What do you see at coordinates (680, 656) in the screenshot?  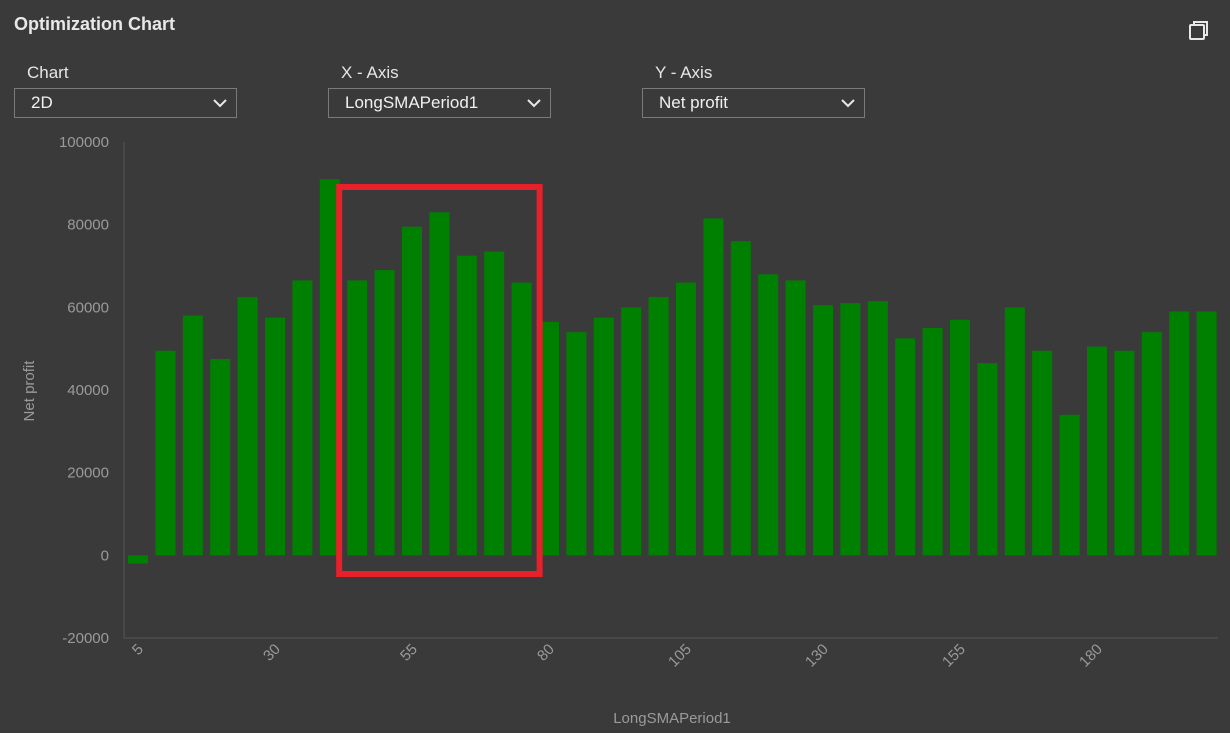 I see `x-tick-label: 105` at bounding box center [680, 656].